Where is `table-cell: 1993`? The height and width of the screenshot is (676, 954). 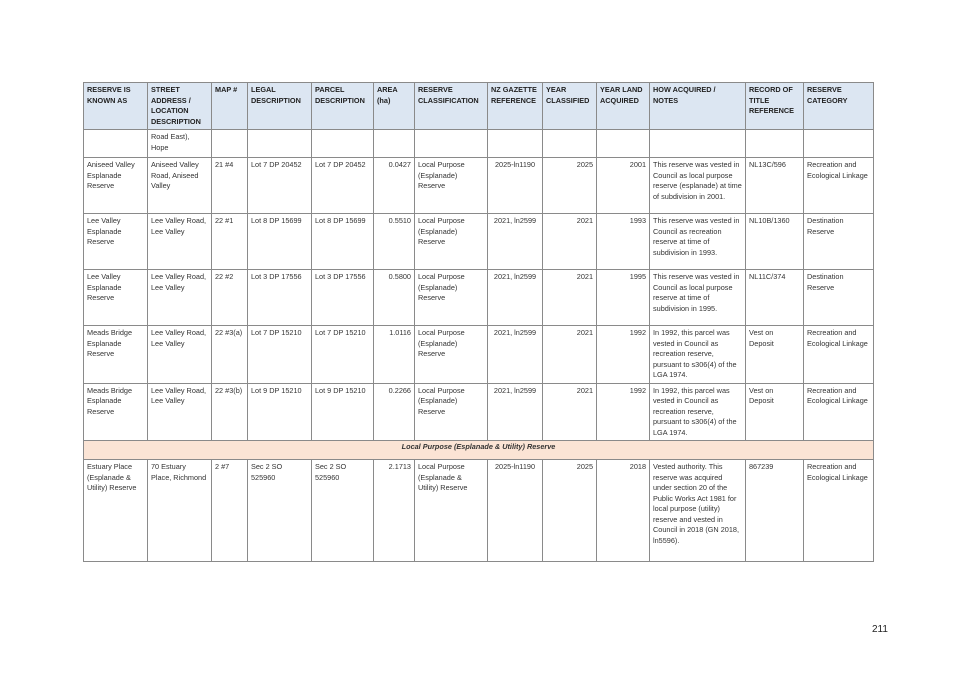
table-cell: 1993 is located at coordinates (623, 241).